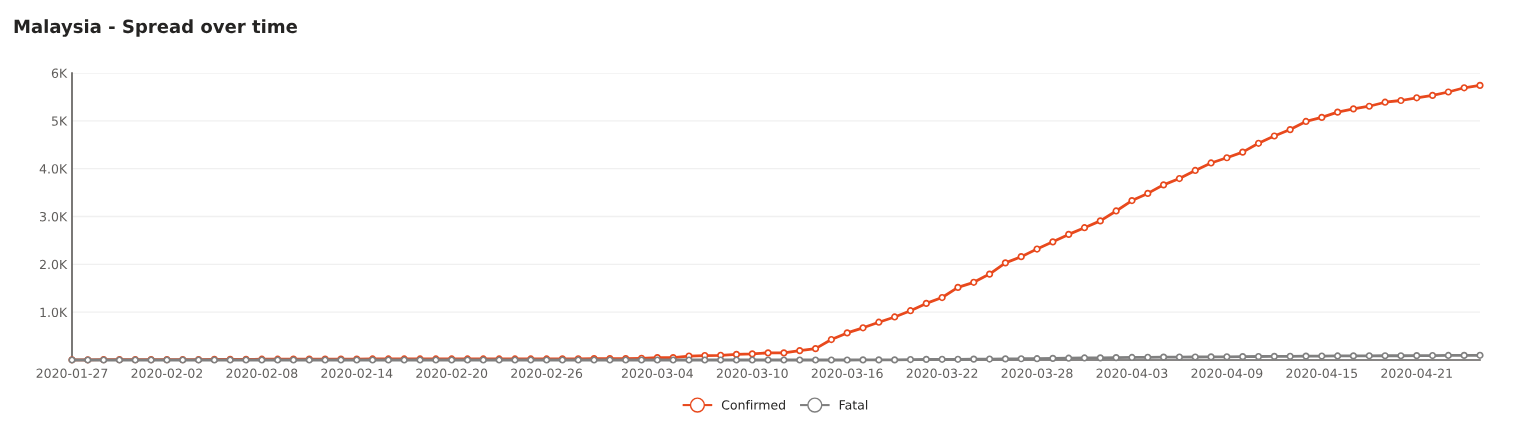  What do you see at coordinates (942, 373) in the screenshot?
I see `x-tick-label: 2020-03-22` at bounding box center [942, 373].